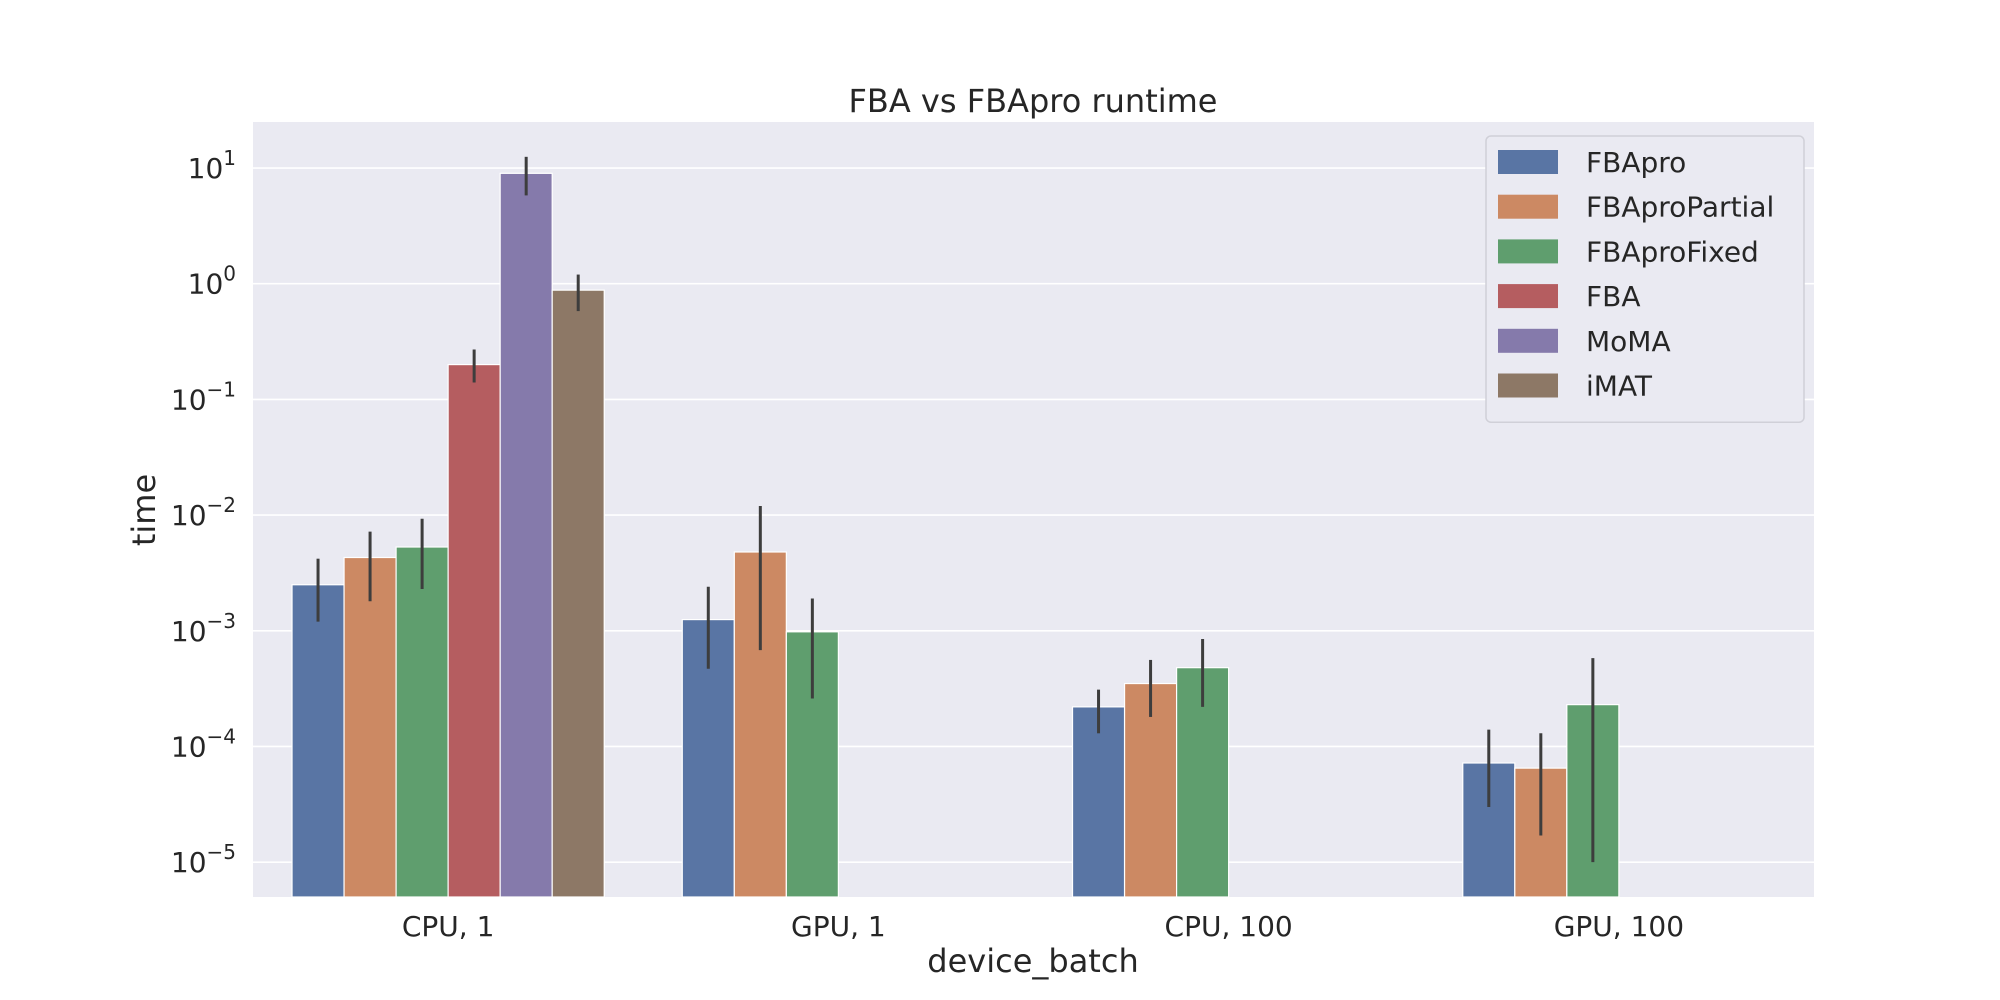  I want to click on x-tick-label: CPU, 100, so click(1229, 926).